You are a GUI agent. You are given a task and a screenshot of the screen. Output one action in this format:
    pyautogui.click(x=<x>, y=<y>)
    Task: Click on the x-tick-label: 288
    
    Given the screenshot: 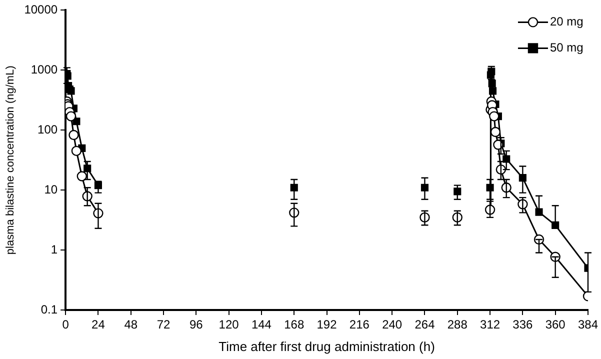 What is the action you would take?
    pyautogui.click(x=457, y=325)
    